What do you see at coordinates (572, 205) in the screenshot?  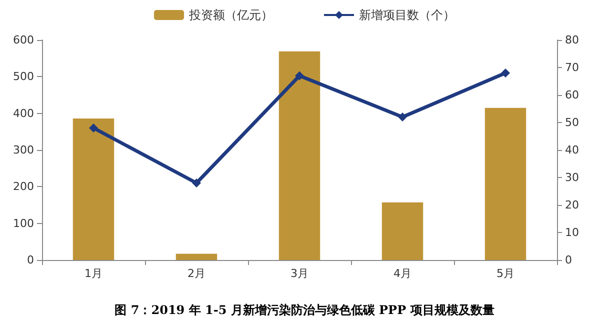 I see `y2-tick-label: 20` at bounding box center [572, 205].